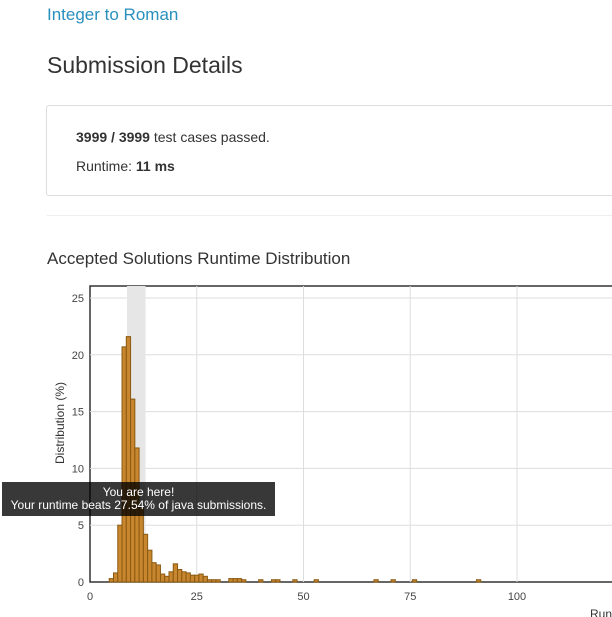  What do you see at coordinates (517, 597) in the screenshot?
I see `x-tick-label: 100` at bounding box center [517, 597].